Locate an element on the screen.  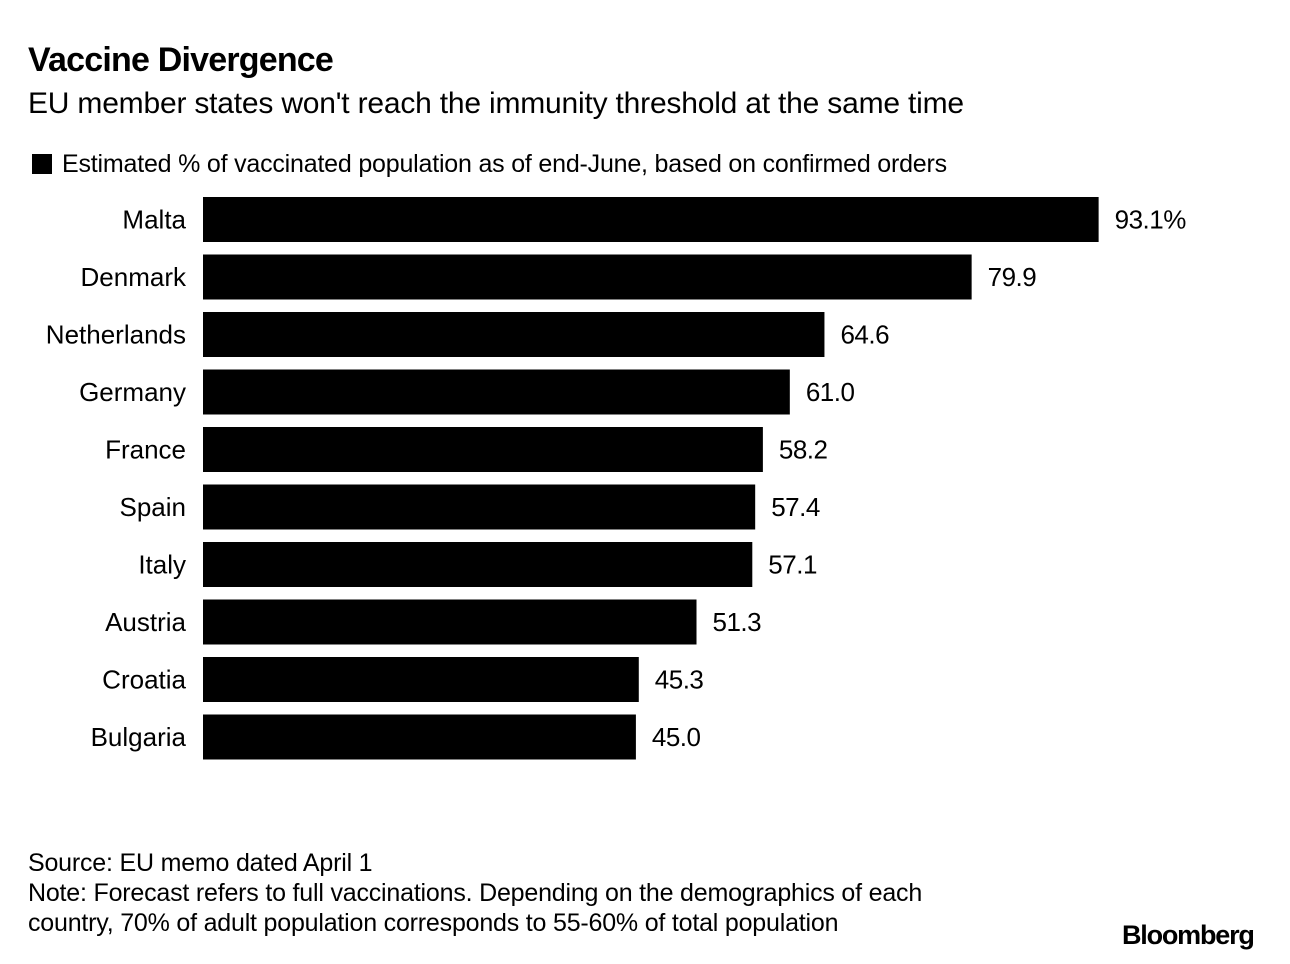
value-label: 93.1% is located at coordinates (1151, 220).